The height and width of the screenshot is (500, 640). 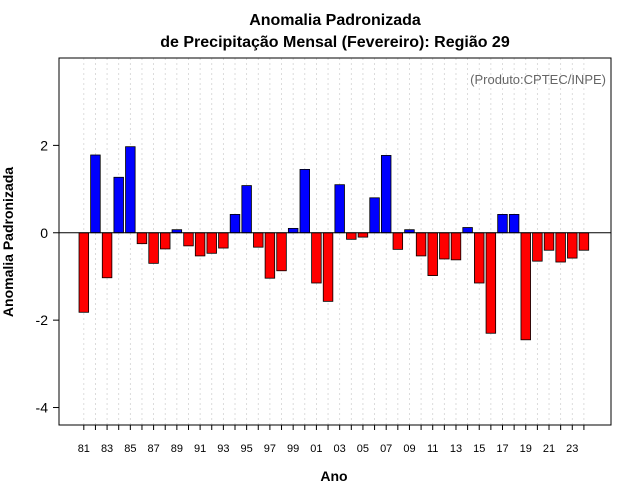 What do you see at coordinates (340, 449) in the screenshot?
I see `x-tick-label: 03` at bounding box center [340, 449].